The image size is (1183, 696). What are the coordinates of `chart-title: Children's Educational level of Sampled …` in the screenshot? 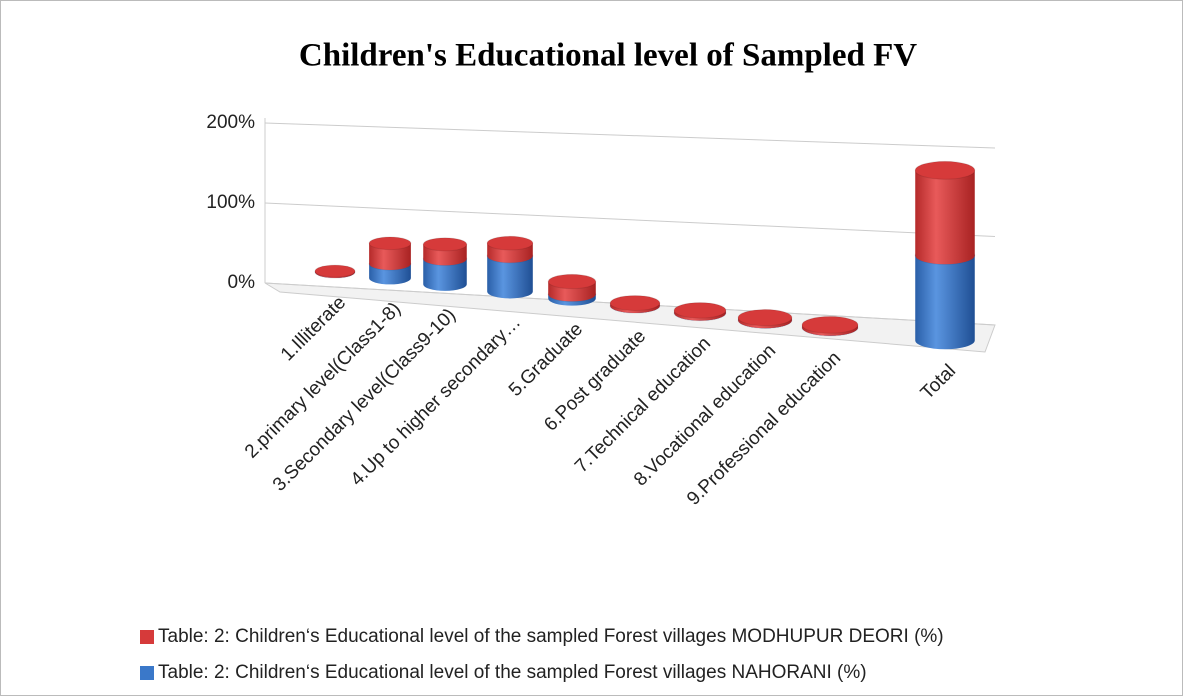 It's located at (608, 56).